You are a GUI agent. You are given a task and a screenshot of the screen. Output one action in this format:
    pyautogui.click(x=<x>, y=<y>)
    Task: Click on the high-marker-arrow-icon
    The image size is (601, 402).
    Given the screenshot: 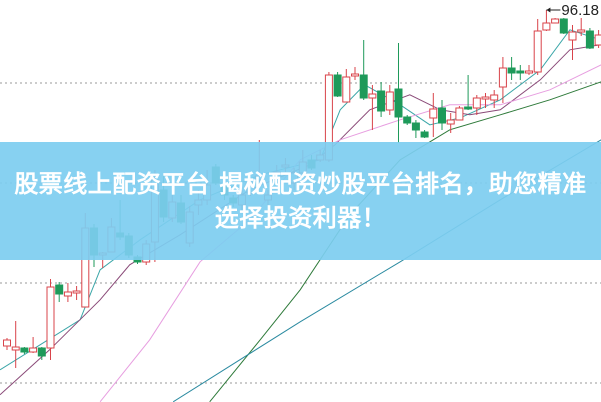 What is the action you would take?
    pyautogui.click(x=548, y=10)
    